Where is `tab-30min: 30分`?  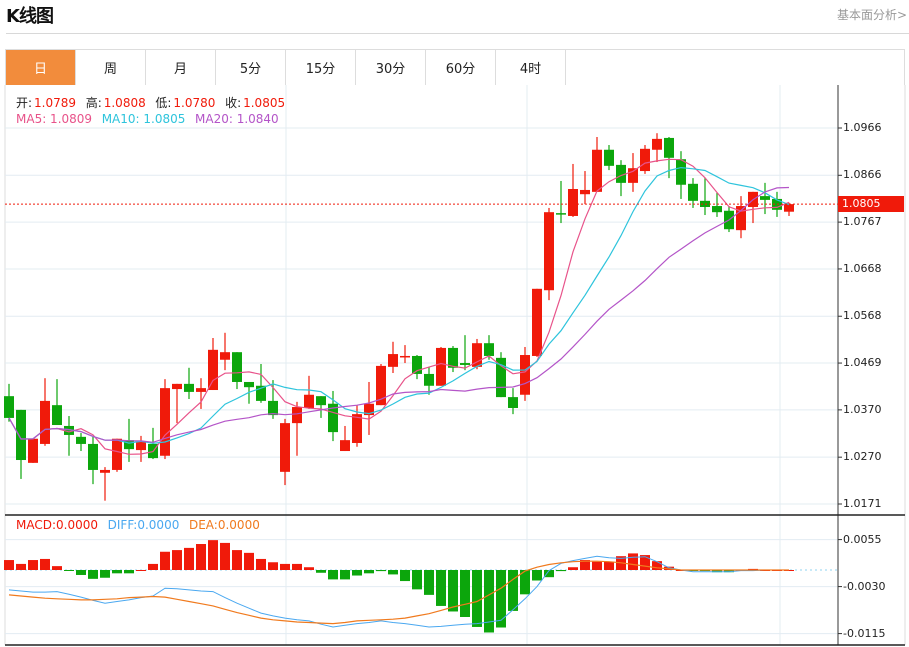 tab-30min: 30分 is located at coordinates (391, 67).